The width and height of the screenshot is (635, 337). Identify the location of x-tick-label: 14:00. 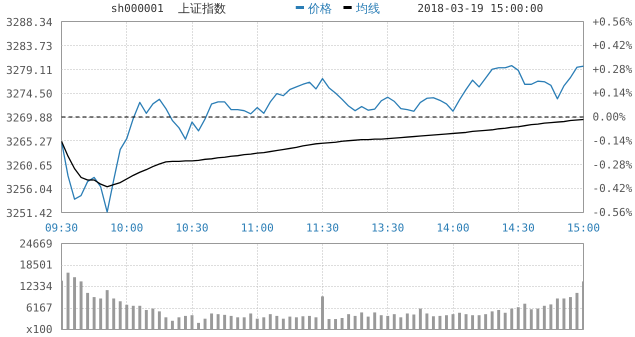
(453, 228).